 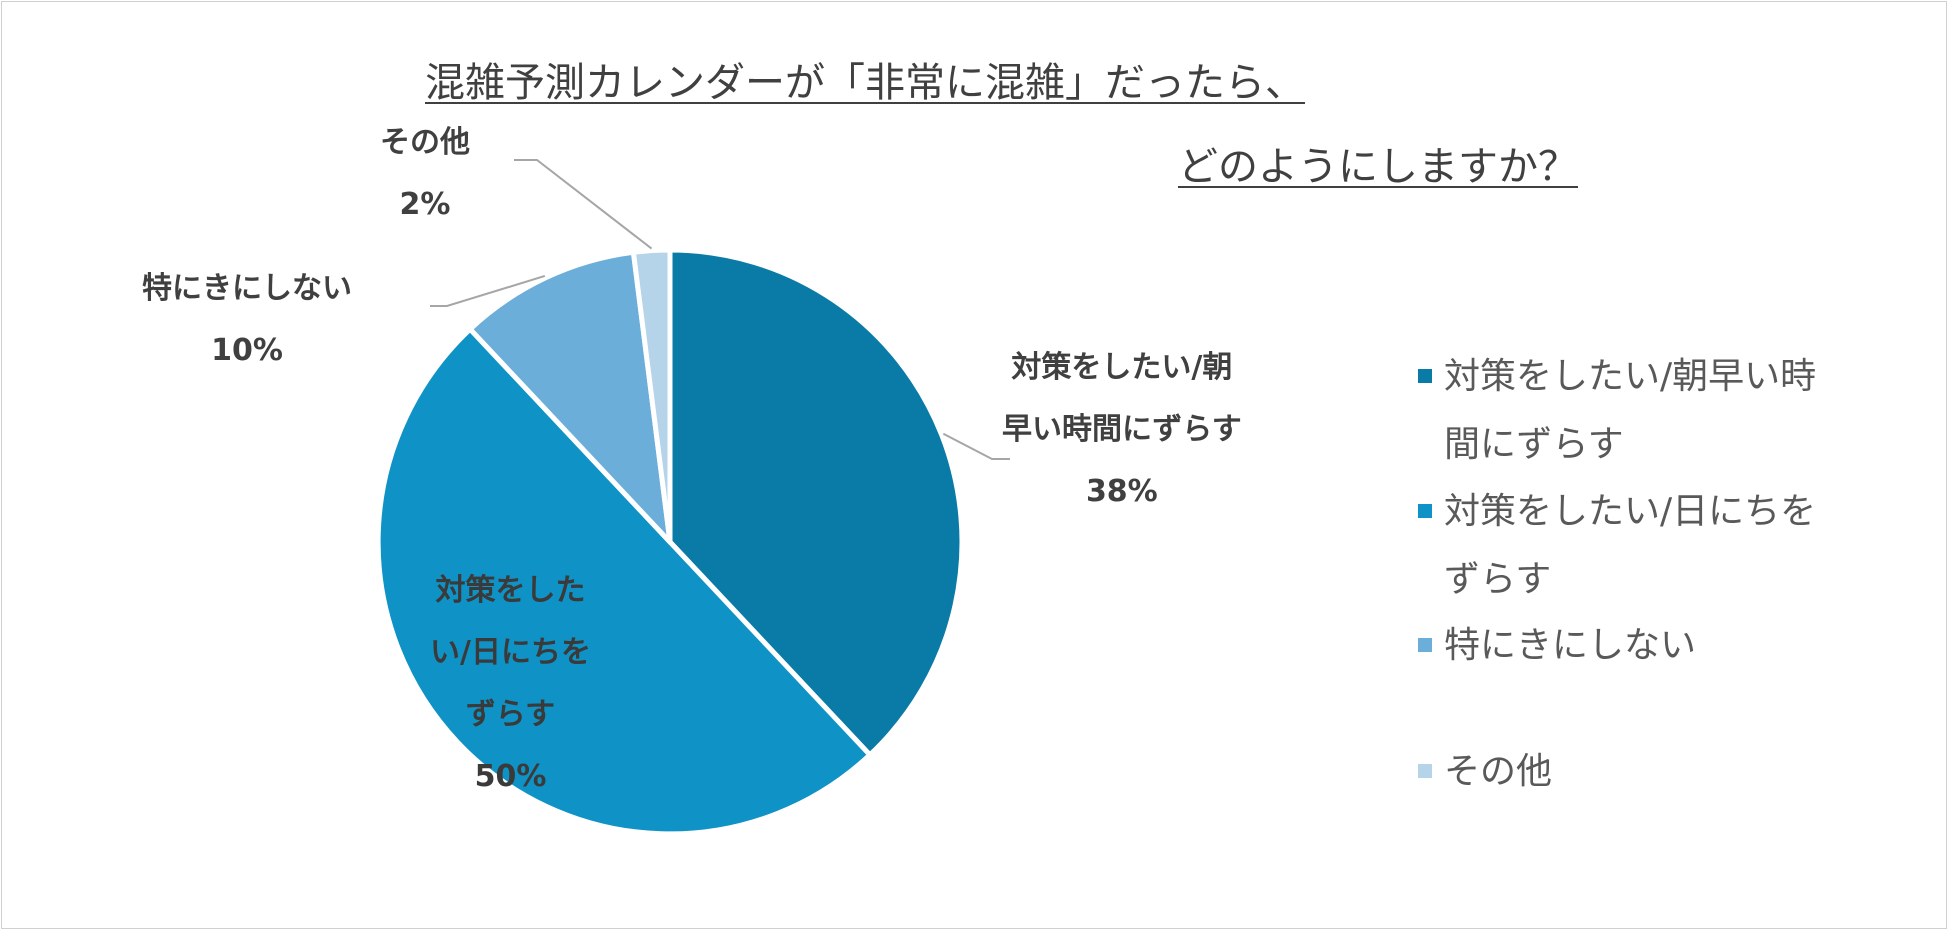 I want to click on data-label-name-line: 早い時間にずらす, so click(x=1122, y=429).